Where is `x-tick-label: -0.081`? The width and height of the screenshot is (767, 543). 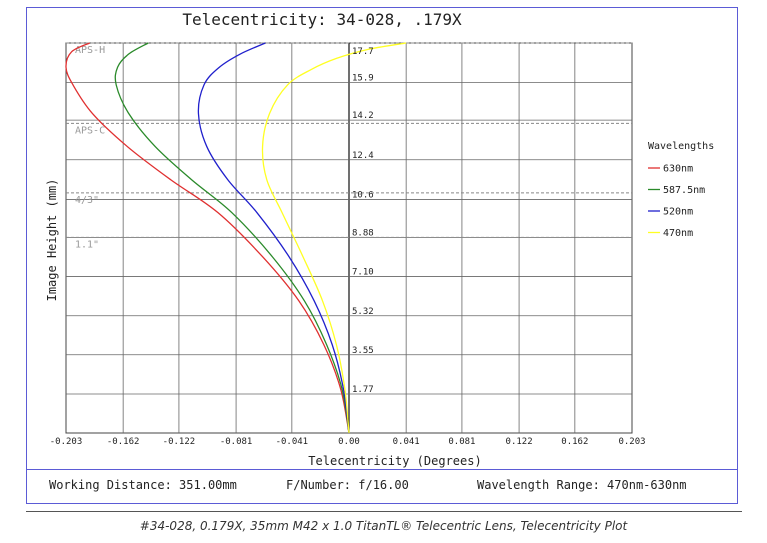
x-tick-label: -0.081 is located at coordinates (236, 442).